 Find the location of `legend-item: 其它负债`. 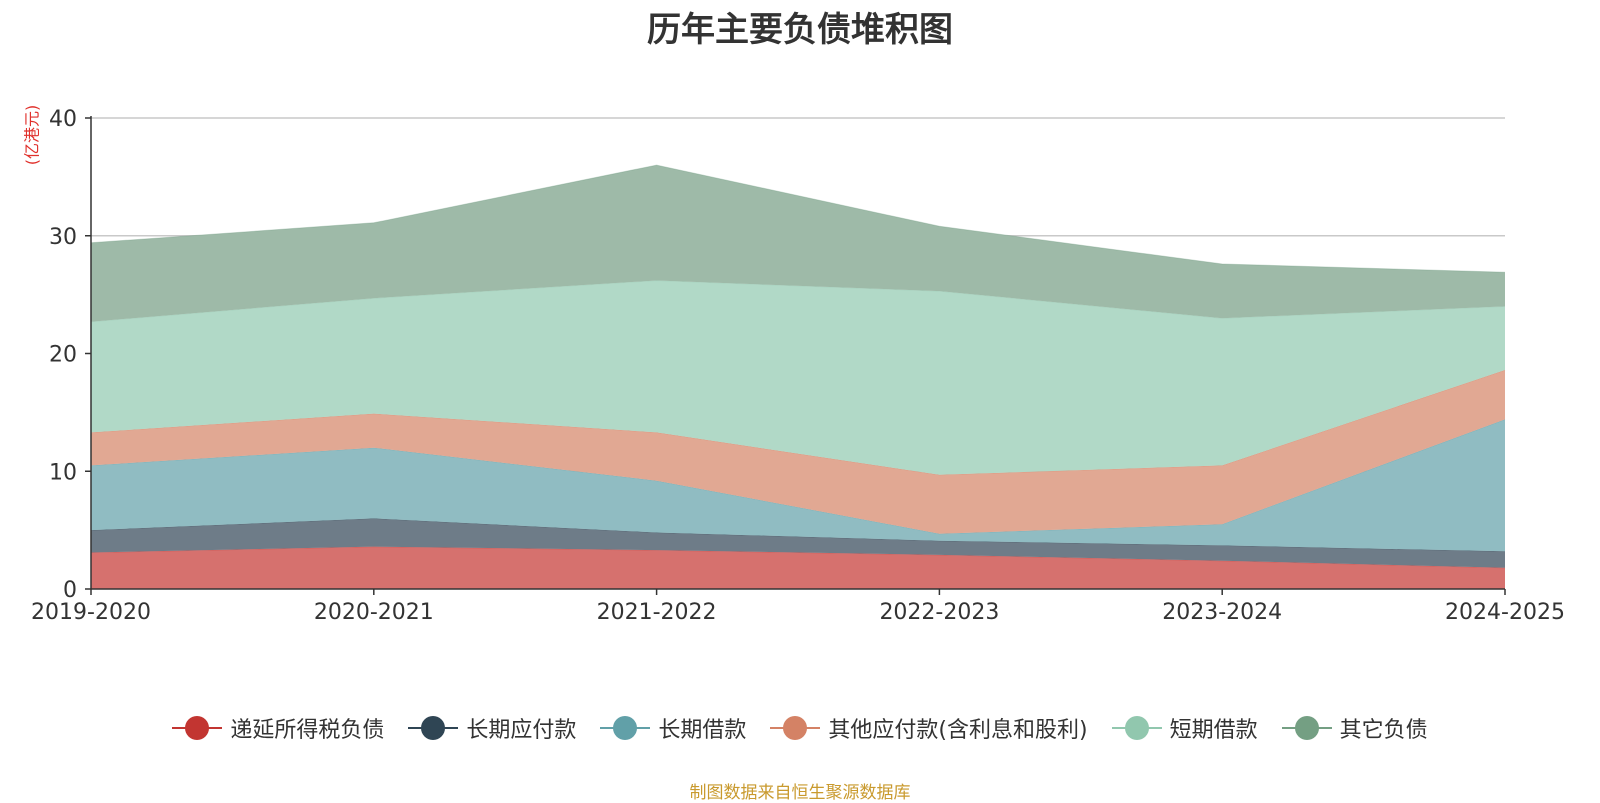

legend-item: 其它负债 is located at coordinates (1354, 728).